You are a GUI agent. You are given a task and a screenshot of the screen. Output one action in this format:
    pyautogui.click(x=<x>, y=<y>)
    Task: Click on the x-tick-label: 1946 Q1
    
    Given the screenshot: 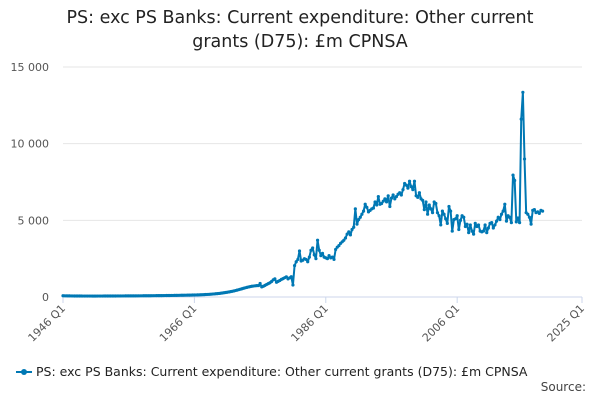 What is the action you would take?
    pyautogui.click(x=47, y=323)
    